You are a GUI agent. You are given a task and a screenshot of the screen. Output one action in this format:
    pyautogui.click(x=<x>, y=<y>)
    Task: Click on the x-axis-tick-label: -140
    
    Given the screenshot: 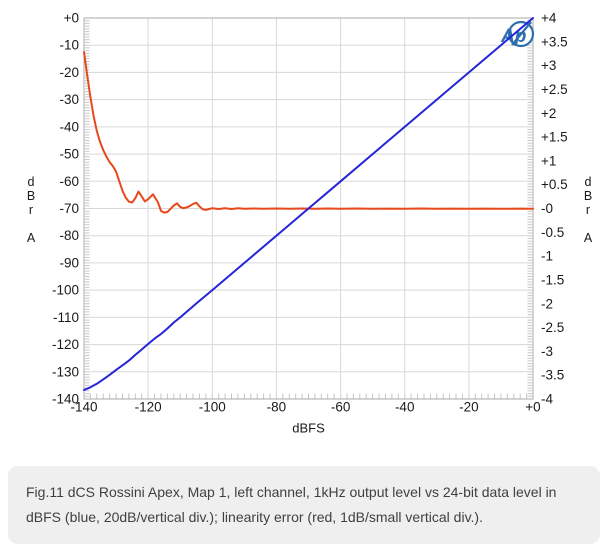 What is the action you would take?
    pyautogui.click(x=83, y=407)
    